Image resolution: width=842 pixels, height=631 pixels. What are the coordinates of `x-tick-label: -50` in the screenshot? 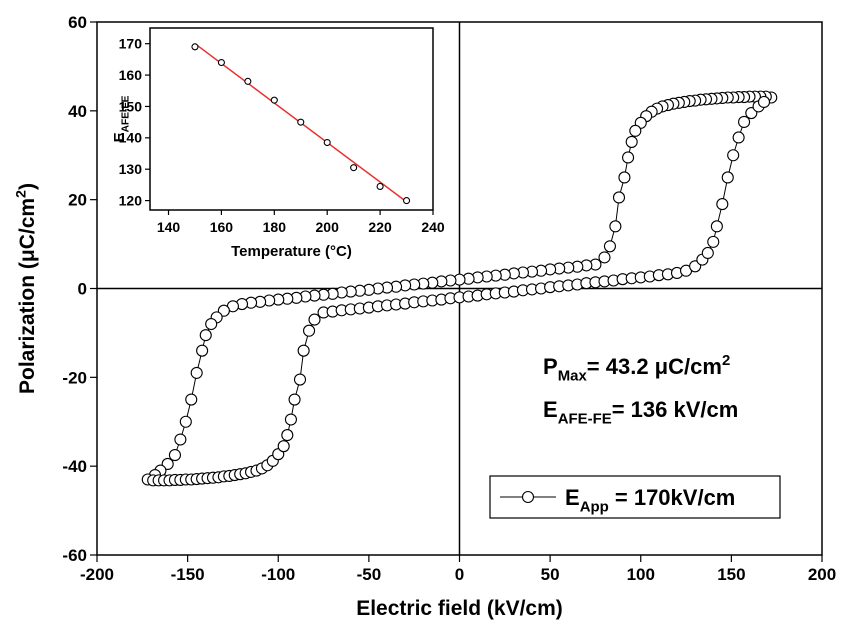 It's located at (369, 574).